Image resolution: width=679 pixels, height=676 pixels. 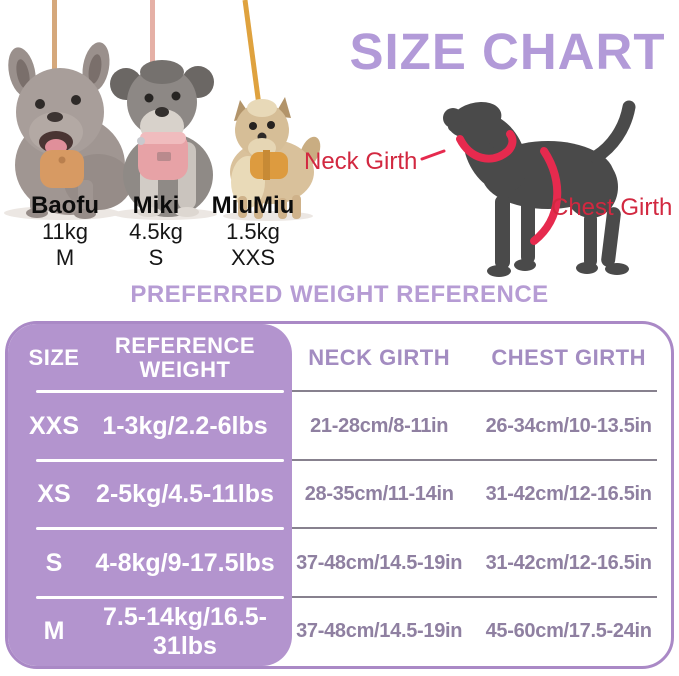 I want to click on dog-name: MiuMiu, so click(x=253, y=205).